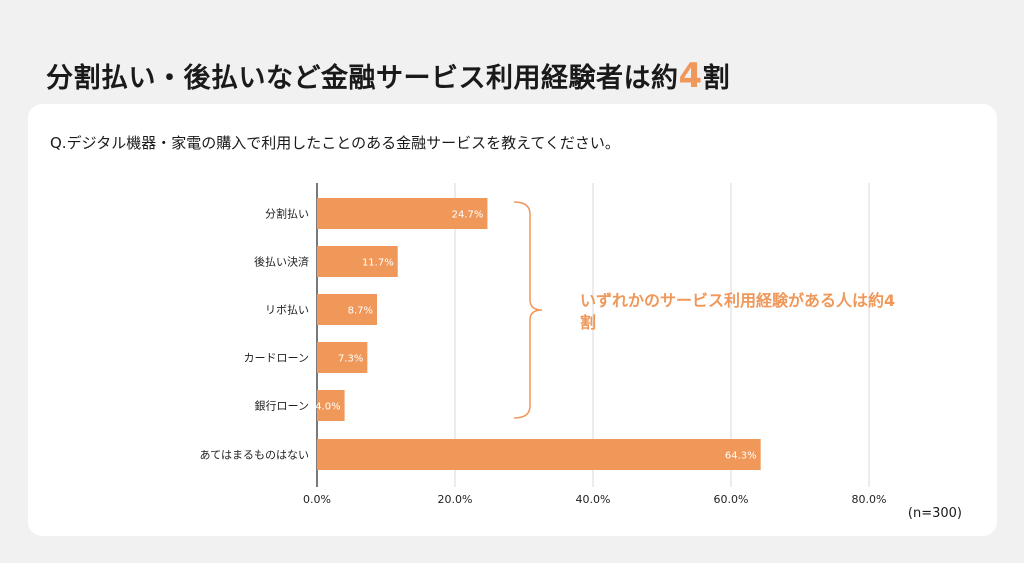 This screenshot has height=563, width=1024. Describe the element at coordinates (934, 513) in the screenshot. I see `sample-size-note: (n=300)` at that location.